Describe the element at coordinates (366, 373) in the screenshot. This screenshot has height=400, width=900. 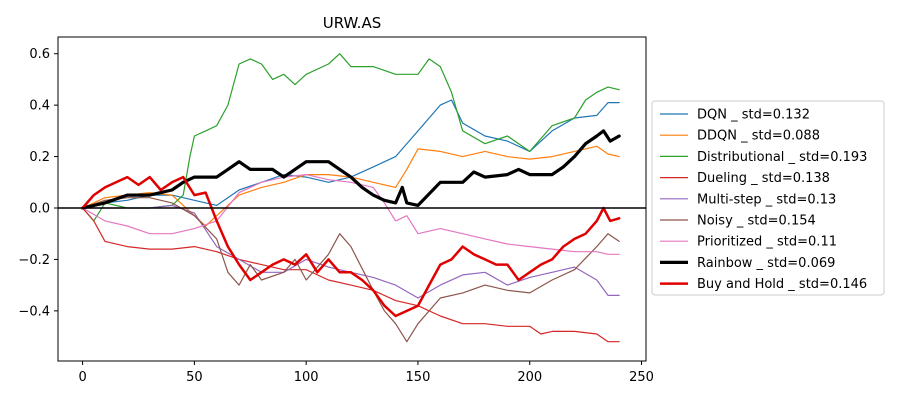
I see `x-axis: 0 50 100 150 200 250` at that location.